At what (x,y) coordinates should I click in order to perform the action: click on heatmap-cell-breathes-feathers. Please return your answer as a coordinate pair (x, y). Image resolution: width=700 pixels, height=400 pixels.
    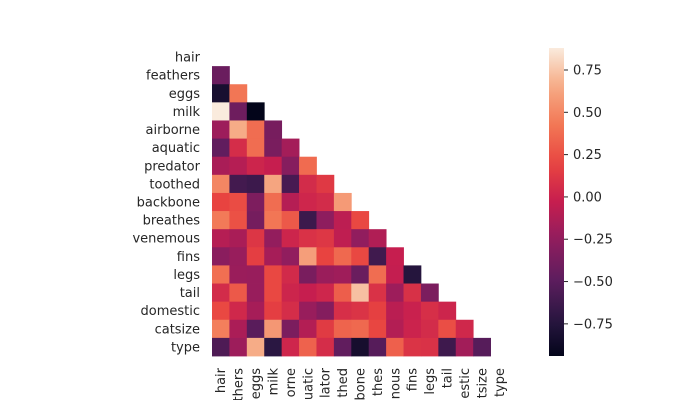
    Looking at the image, I should click on (238, 220).